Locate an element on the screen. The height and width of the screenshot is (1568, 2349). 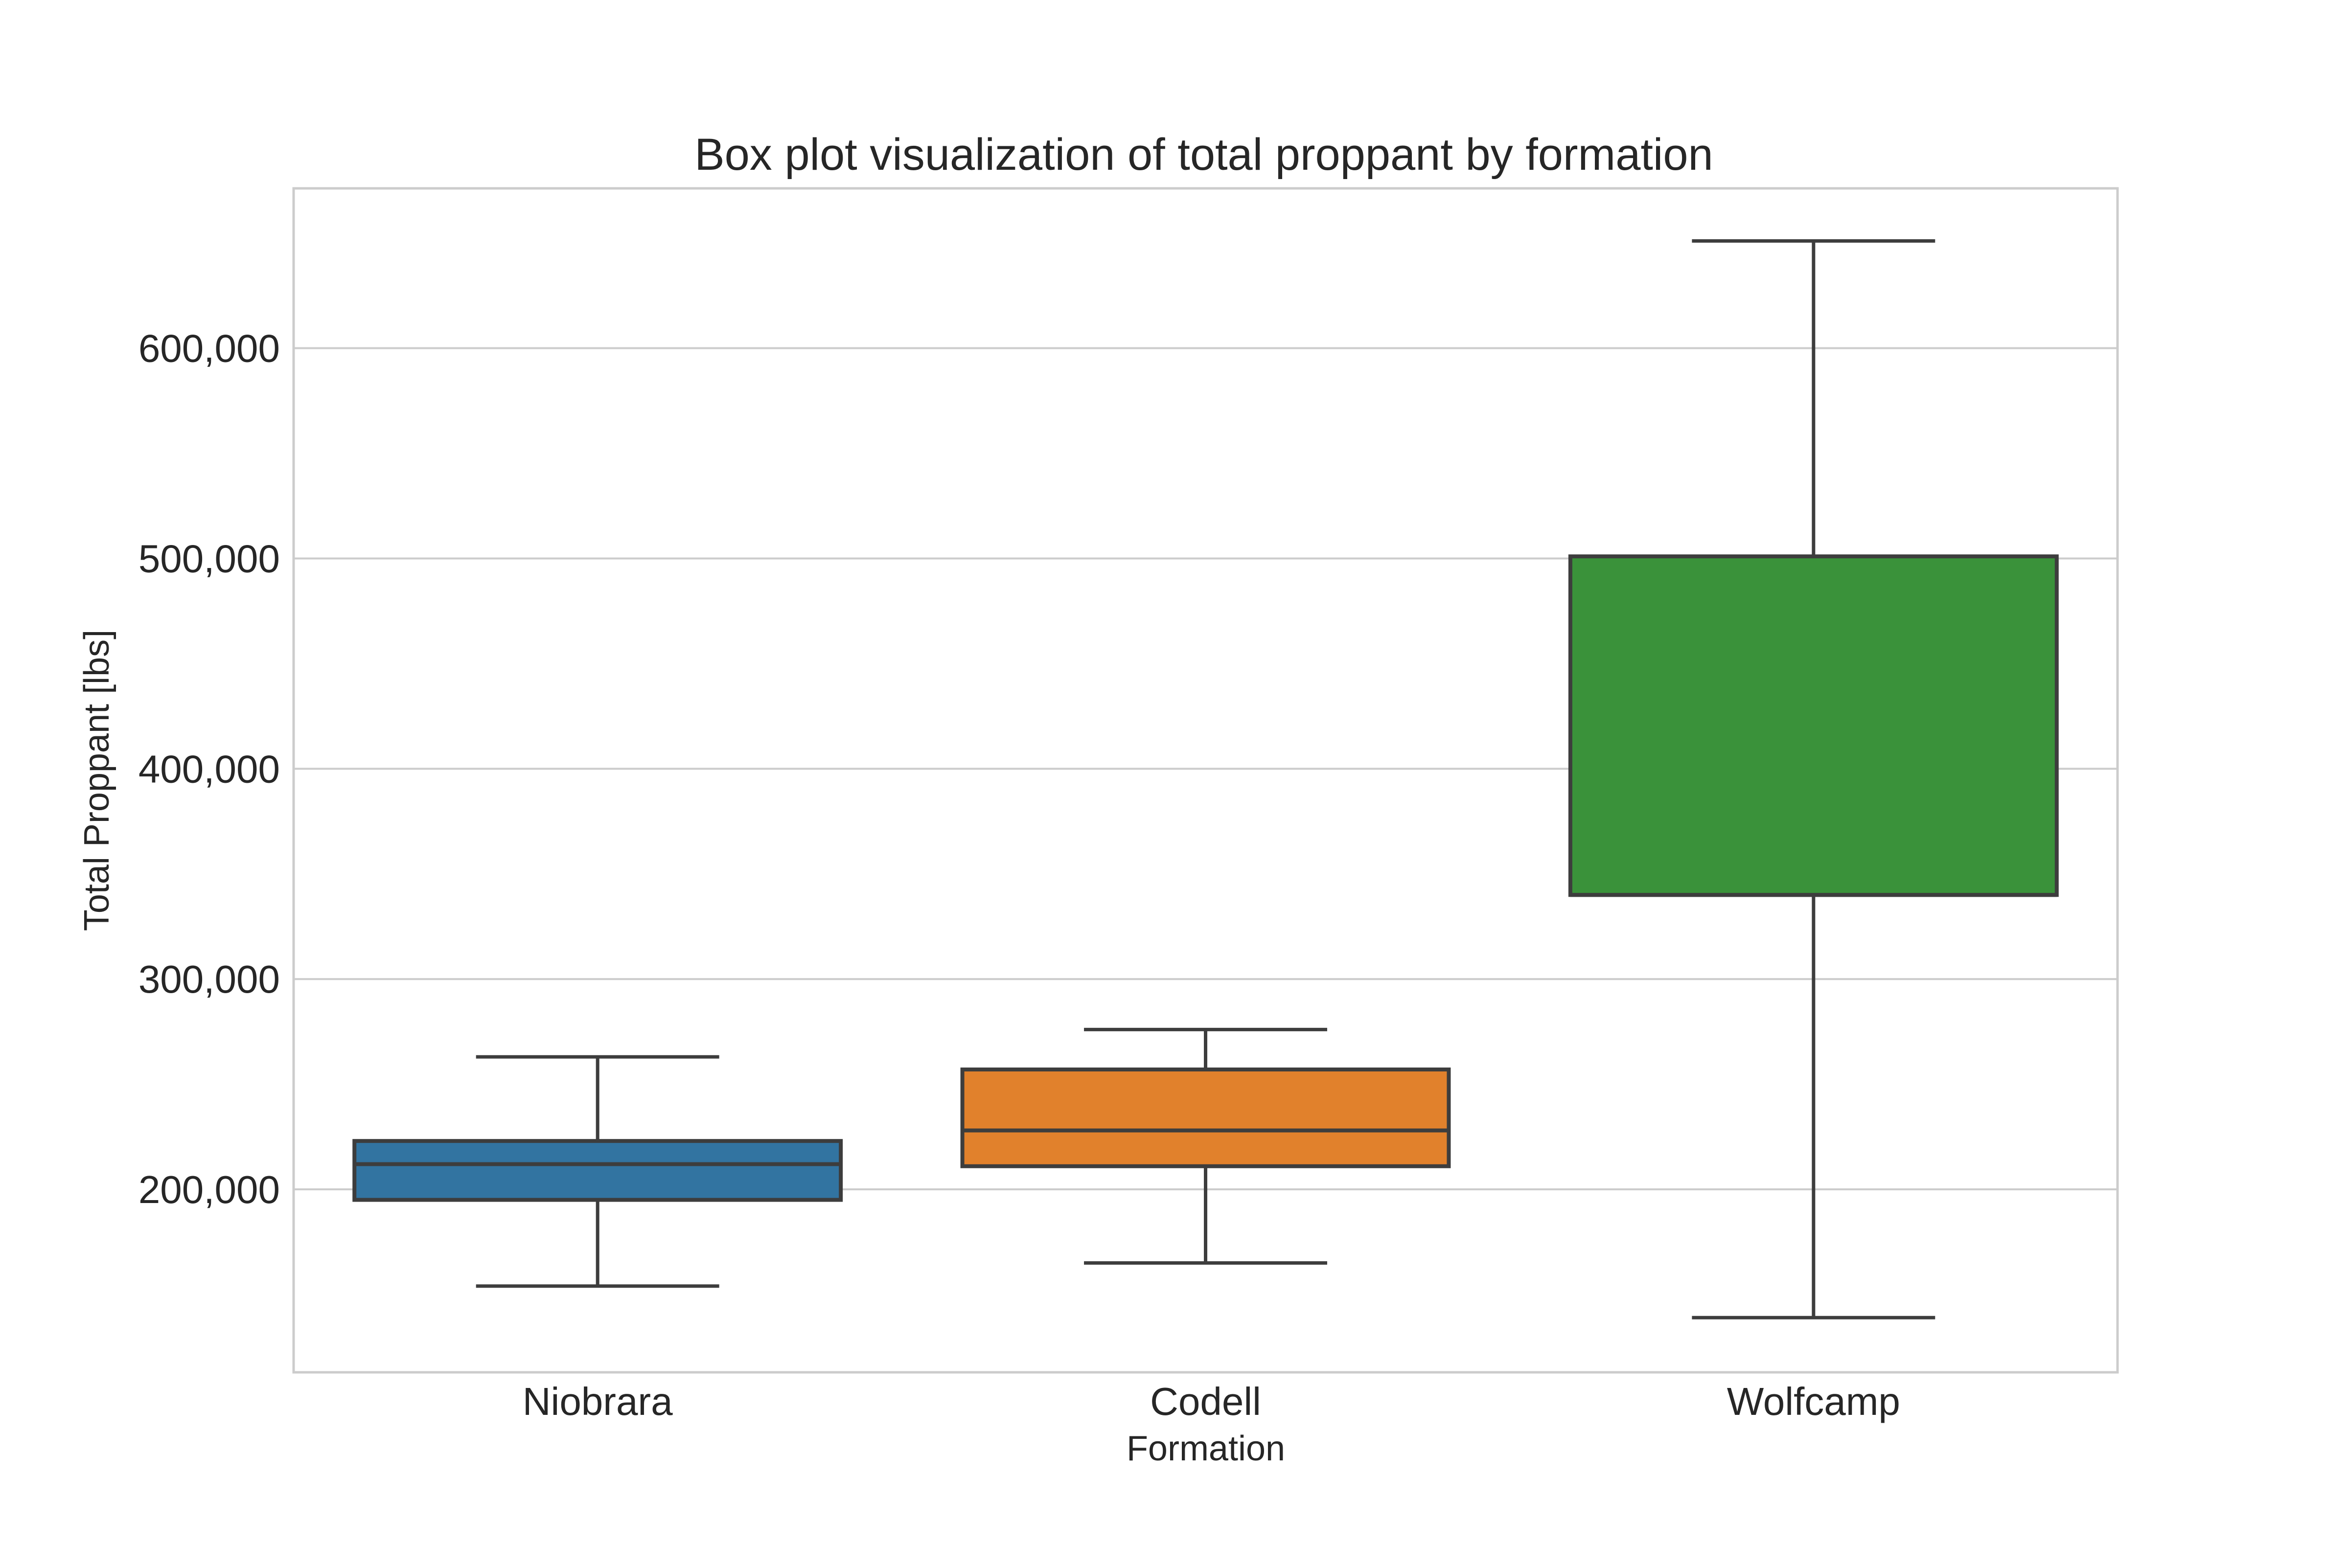
x-axis-label: Formation is located at coordinates (1206, 1449).